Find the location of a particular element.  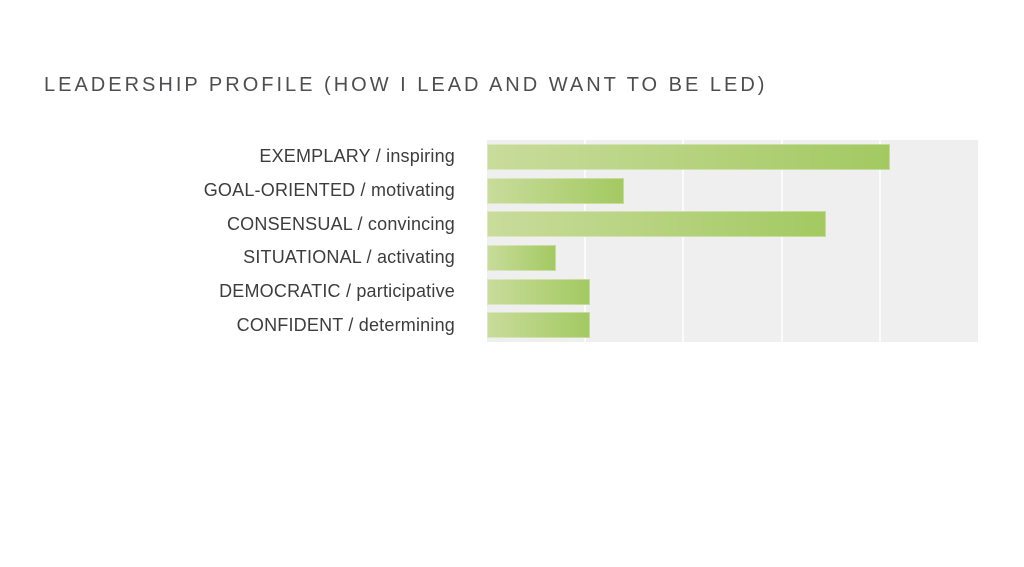

category-label: DEMOCRATIC / participative is located at coordinates (337, 291).